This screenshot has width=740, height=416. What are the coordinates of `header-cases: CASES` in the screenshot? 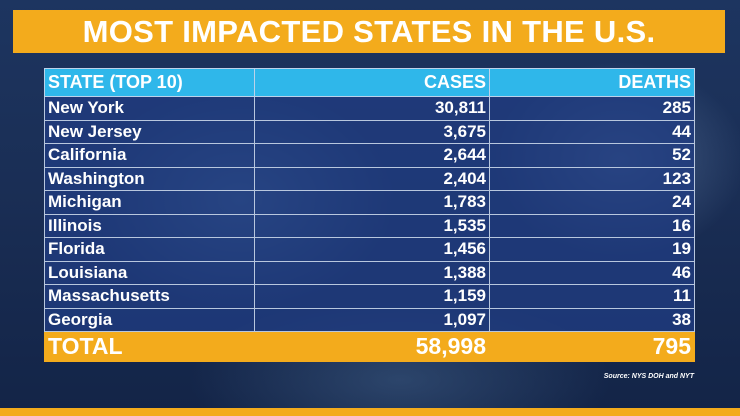 It's located at (372, 82).